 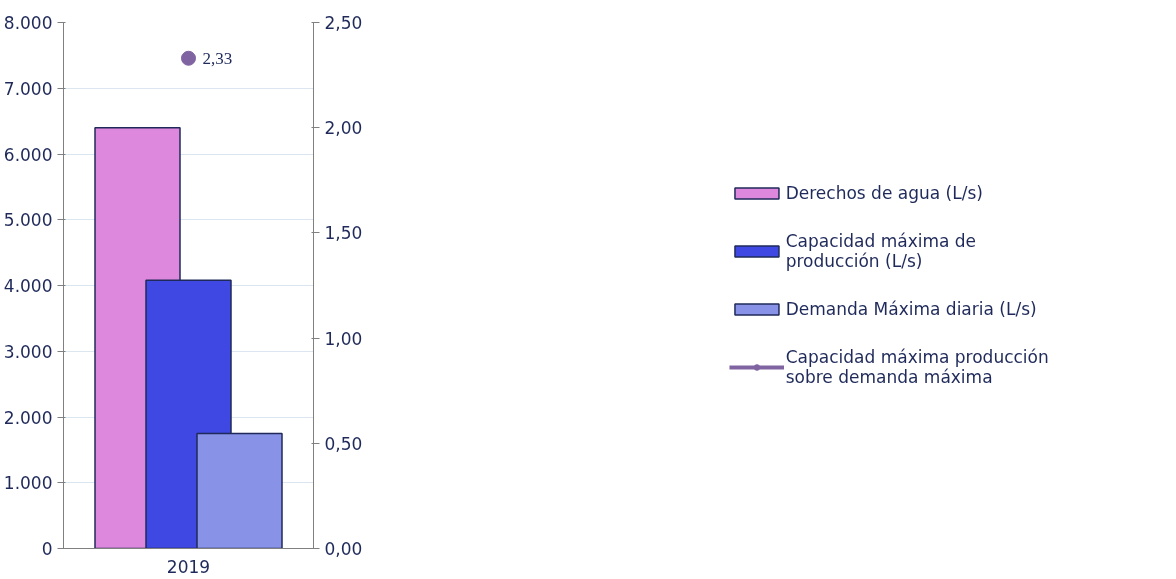 What do you see at coordinates (343, 23) in the screenshot?
I see `y2-tick-label: 2,50` at bounding box center [343, 23].